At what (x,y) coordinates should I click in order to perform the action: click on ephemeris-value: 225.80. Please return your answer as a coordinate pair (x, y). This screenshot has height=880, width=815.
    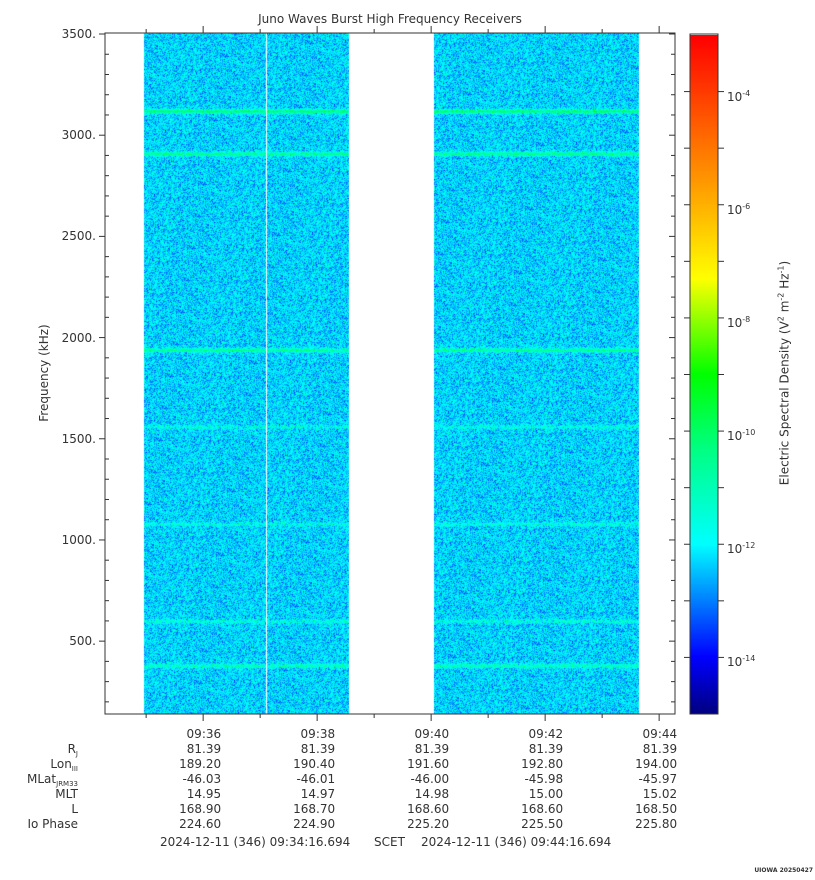
    Looking at the image, I should click on (656, 824).